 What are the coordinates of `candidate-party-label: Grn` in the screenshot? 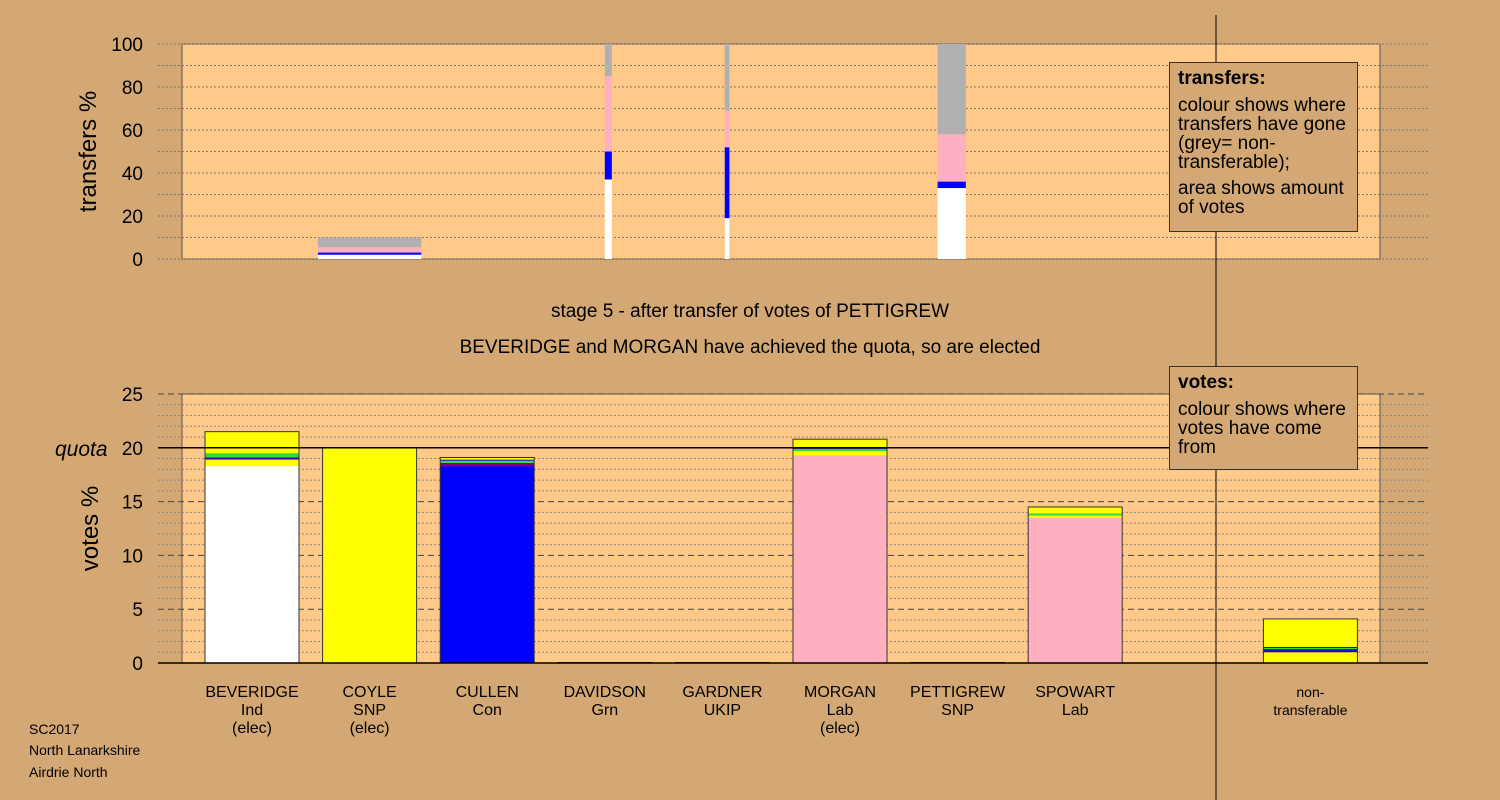 It's located at (604, 710).